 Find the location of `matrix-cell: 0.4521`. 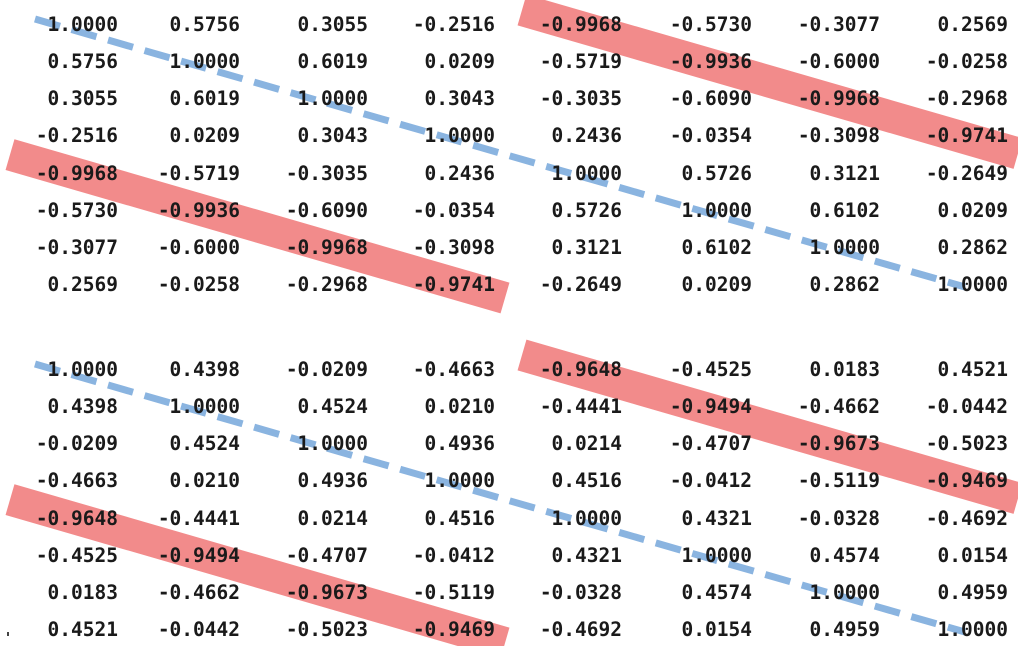

matrix-cell: 0.4521 is located at coordinates (972, 369).